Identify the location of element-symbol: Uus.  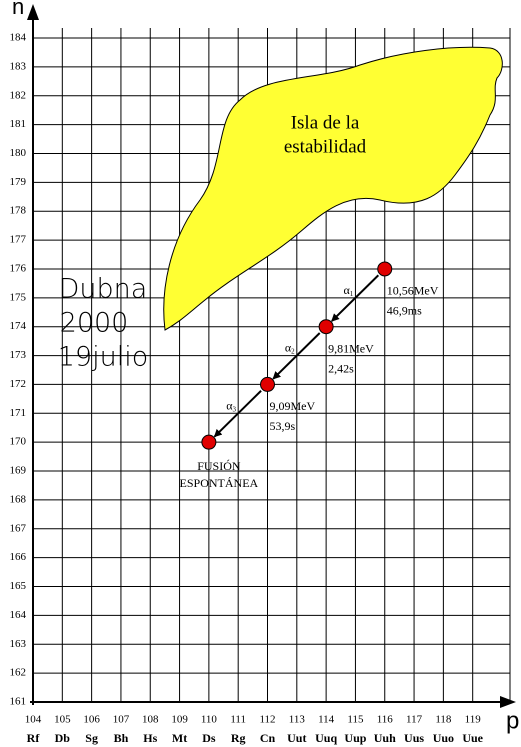
(414, 738).